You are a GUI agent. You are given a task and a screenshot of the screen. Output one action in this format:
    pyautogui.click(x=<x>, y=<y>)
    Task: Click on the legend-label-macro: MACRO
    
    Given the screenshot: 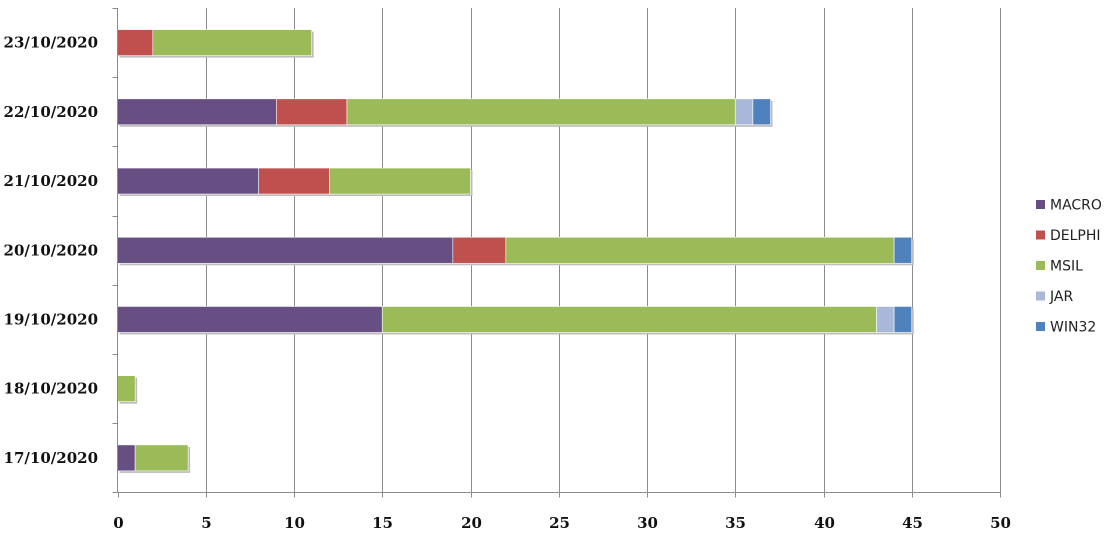 What is the action you would take?
    pyautogui.click(x=1076, y=206)
    